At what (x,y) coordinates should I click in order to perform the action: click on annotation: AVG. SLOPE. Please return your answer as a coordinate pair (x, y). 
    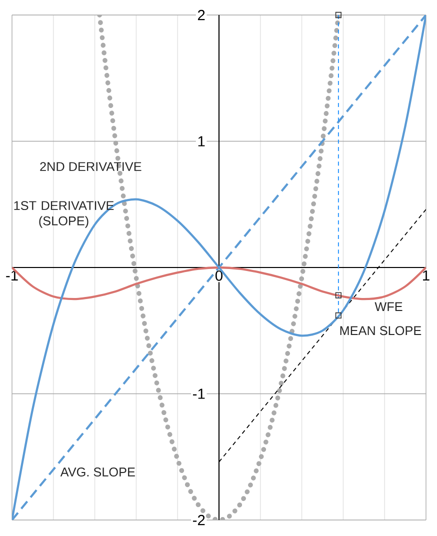
    Looking at the image, I should click on (97, 472).